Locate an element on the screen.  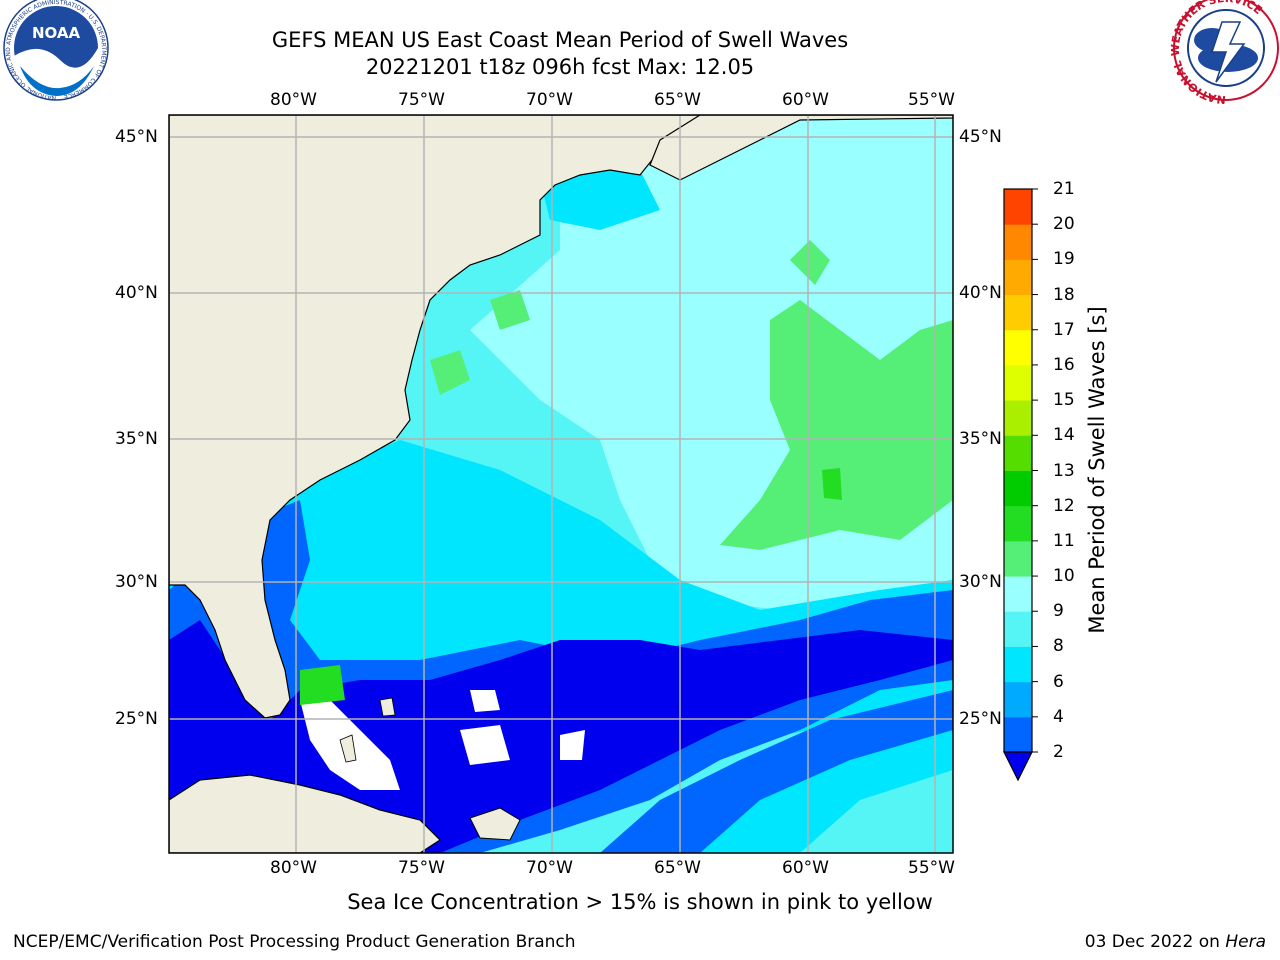
colorbar-label-12: 12 is located at coordinates (1064, 505).